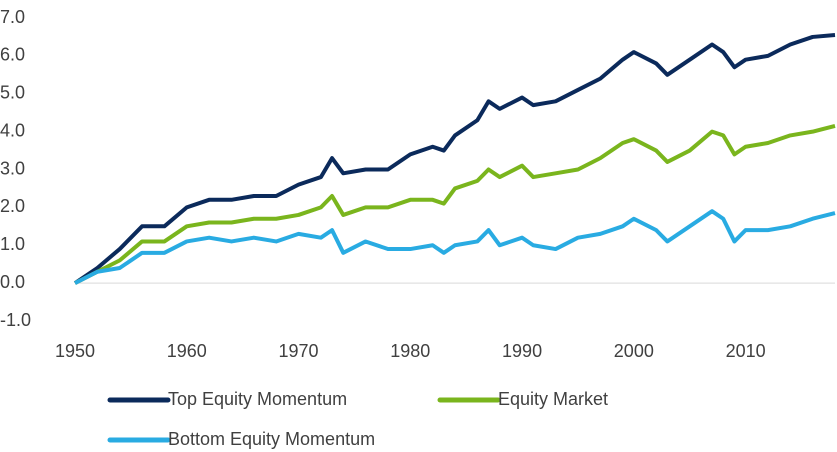 The image size is (837, 452). Describe the element at coordinates (634, 351) in the screenshot. I see `x-tick-label: 2000` at that location.